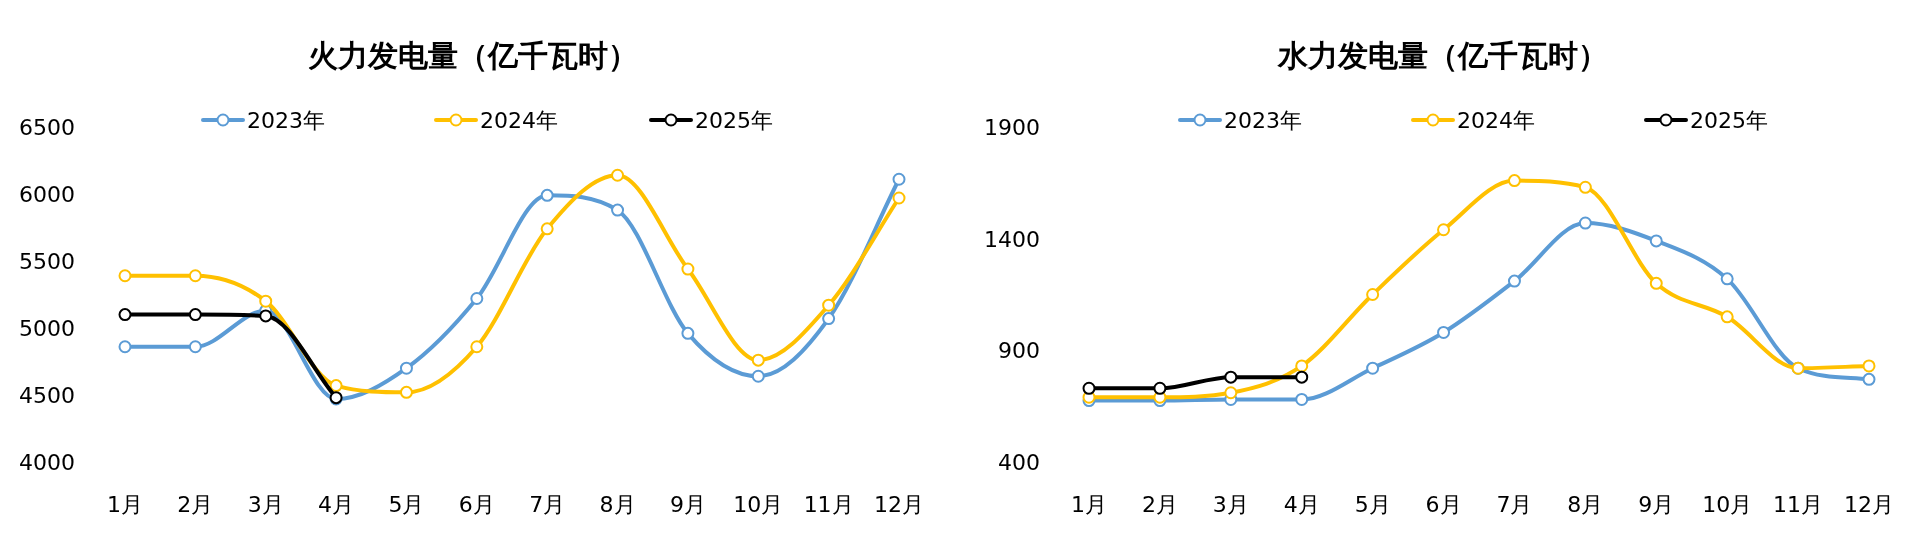 This screenshot has width=1927, height=550. I want to click on y-tick-label: 5500, so click(47, 261).